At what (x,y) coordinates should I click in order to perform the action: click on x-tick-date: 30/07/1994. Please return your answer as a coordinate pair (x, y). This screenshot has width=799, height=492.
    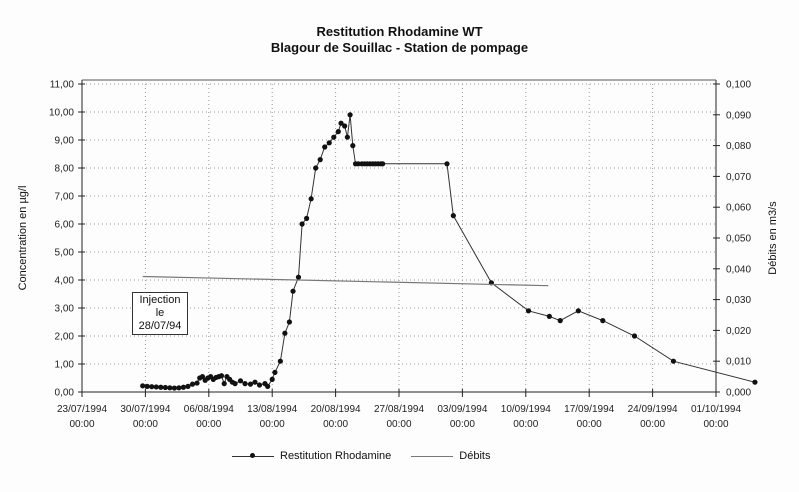
    Looking at the image, I should click on (145, 409).